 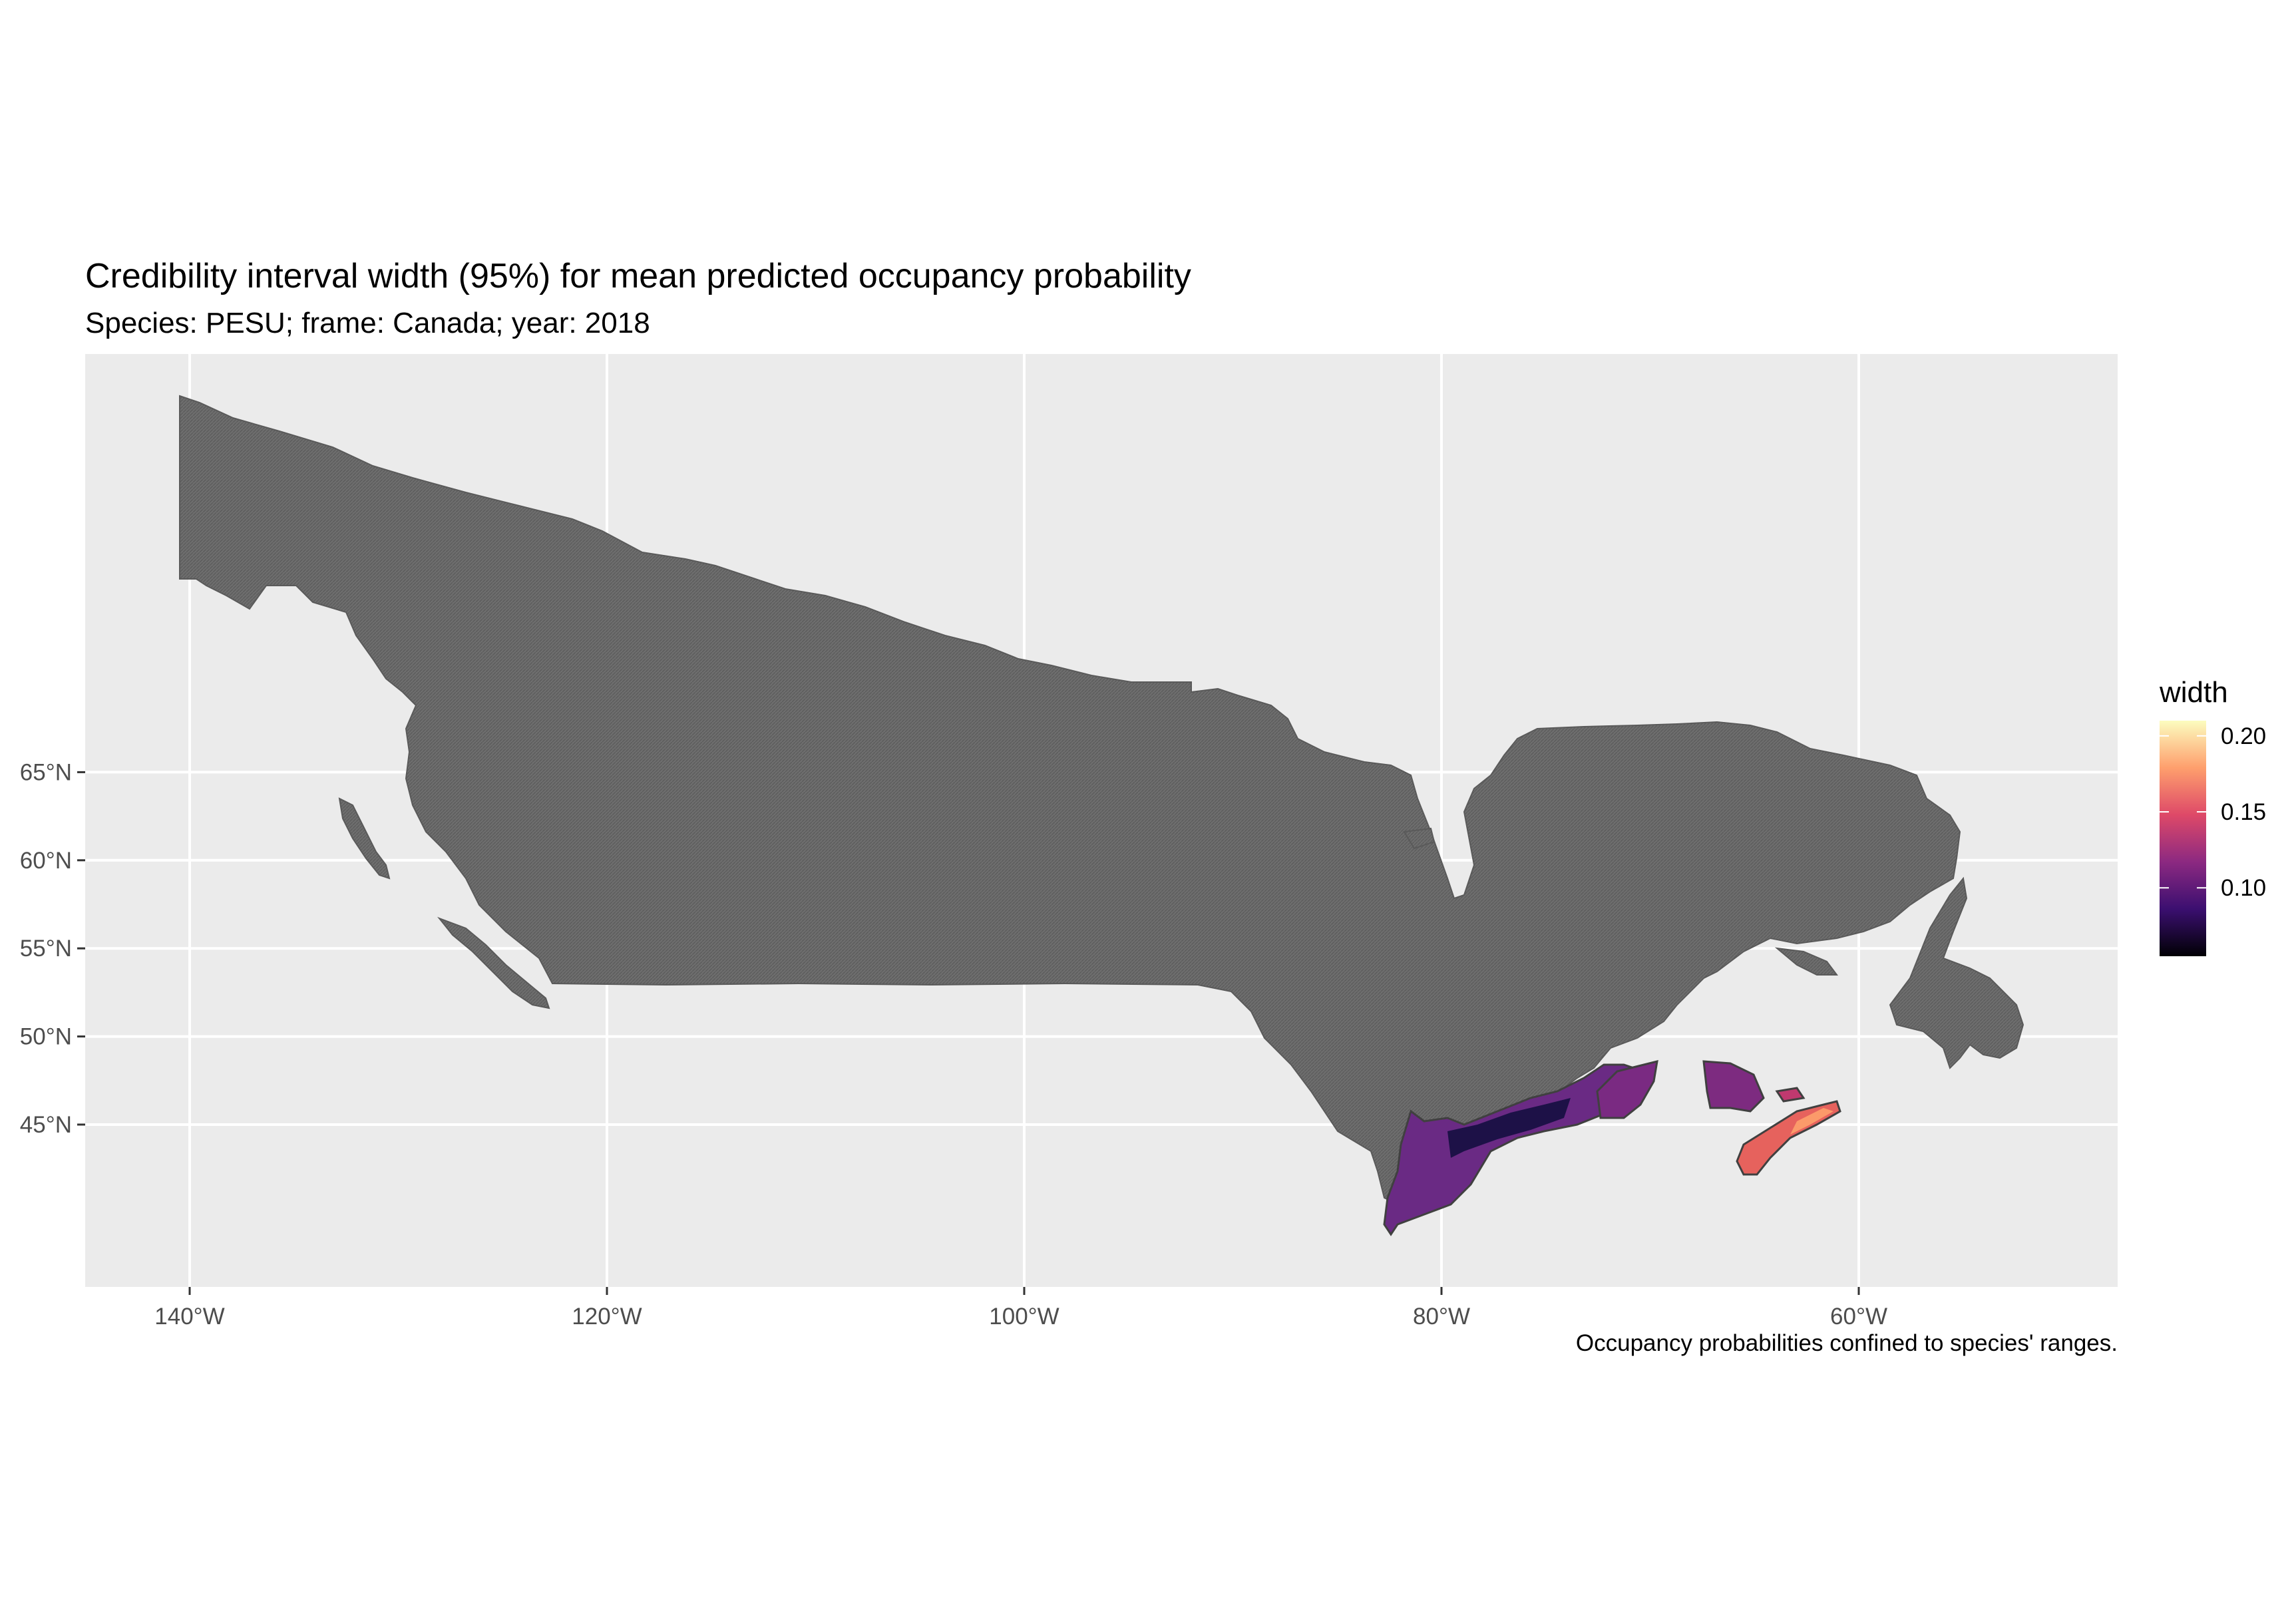 What do you see at coordinates (364, 838) in the screenshot?
I see `baffin-island-region` at bounding box center [364, 838].